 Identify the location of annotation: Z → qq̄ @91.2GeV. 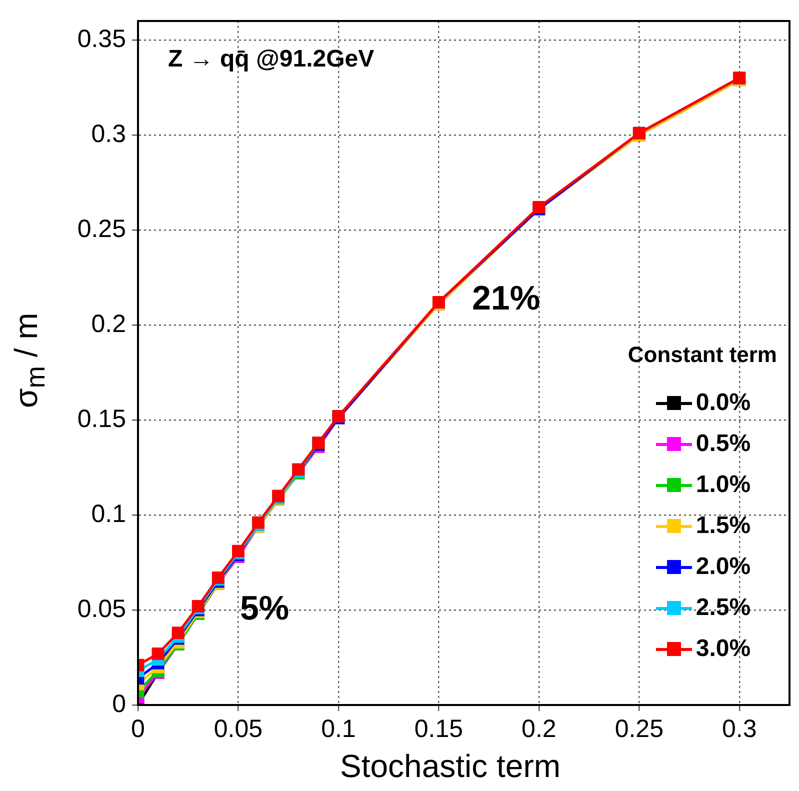
(271, 59).